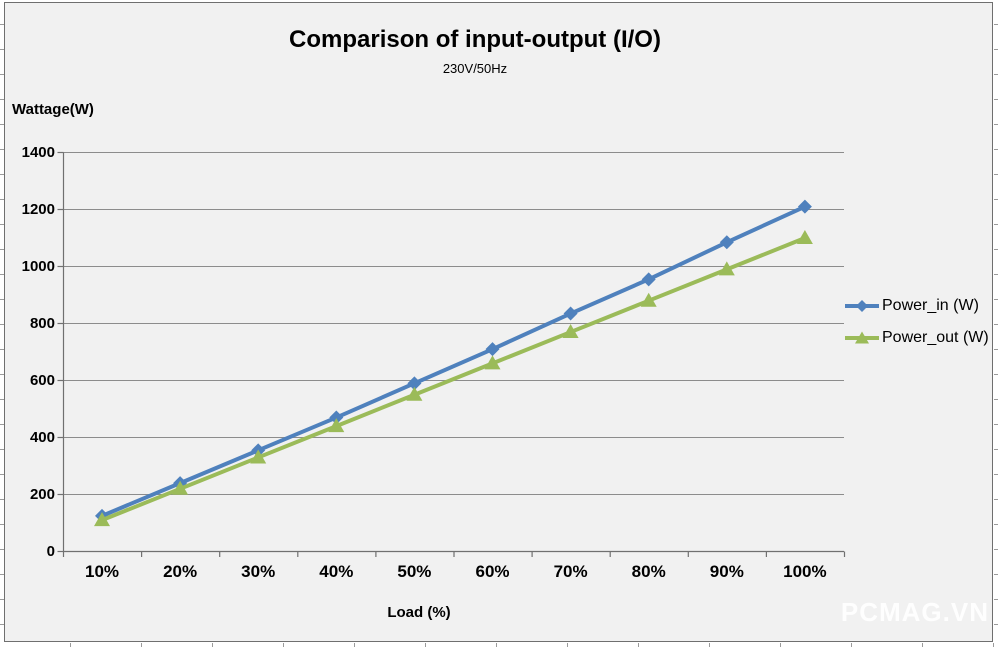  Describe the element at coordinates (996, 323) in the screenshot. I see `spreadsheet-edge-right` at that location.